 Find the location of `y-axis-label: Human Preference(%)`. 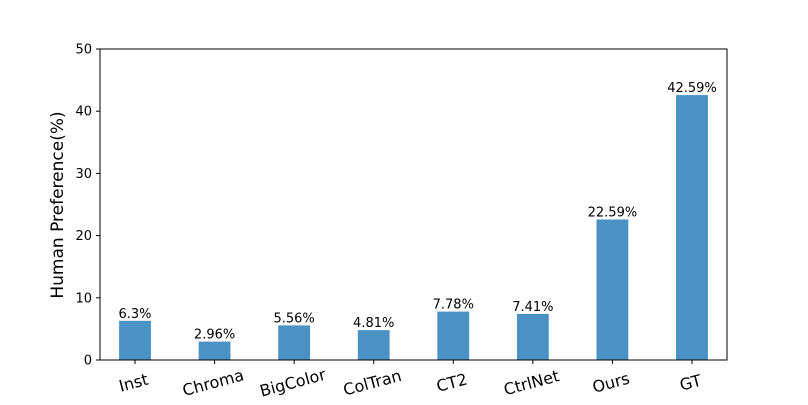

y-axis-label: Human Preference(%) is located at coordinates (58, 204).